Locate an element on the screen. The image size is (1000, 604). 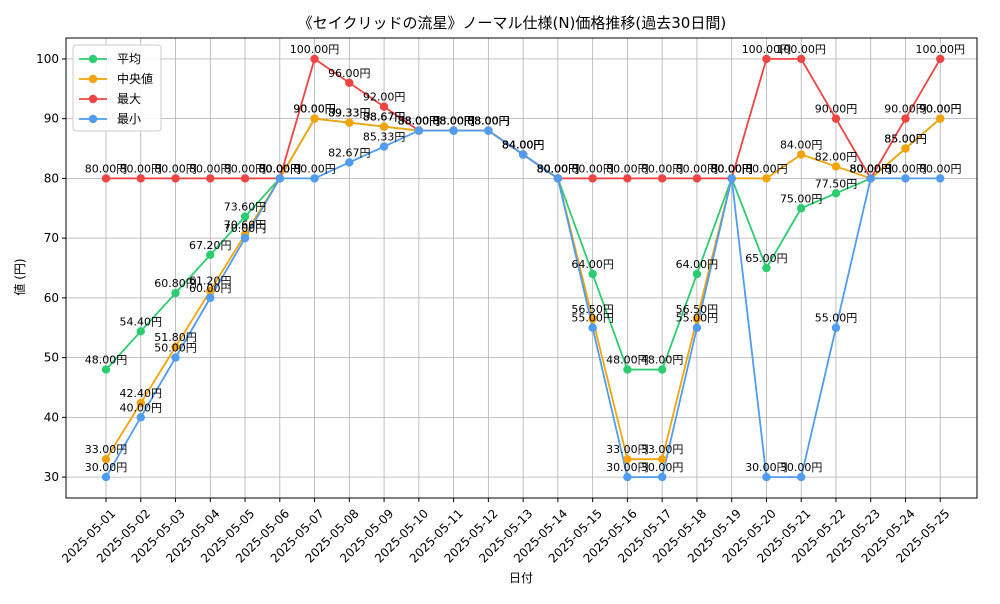
data-label-0: 84.00円 is located at coordinates (523, 144).